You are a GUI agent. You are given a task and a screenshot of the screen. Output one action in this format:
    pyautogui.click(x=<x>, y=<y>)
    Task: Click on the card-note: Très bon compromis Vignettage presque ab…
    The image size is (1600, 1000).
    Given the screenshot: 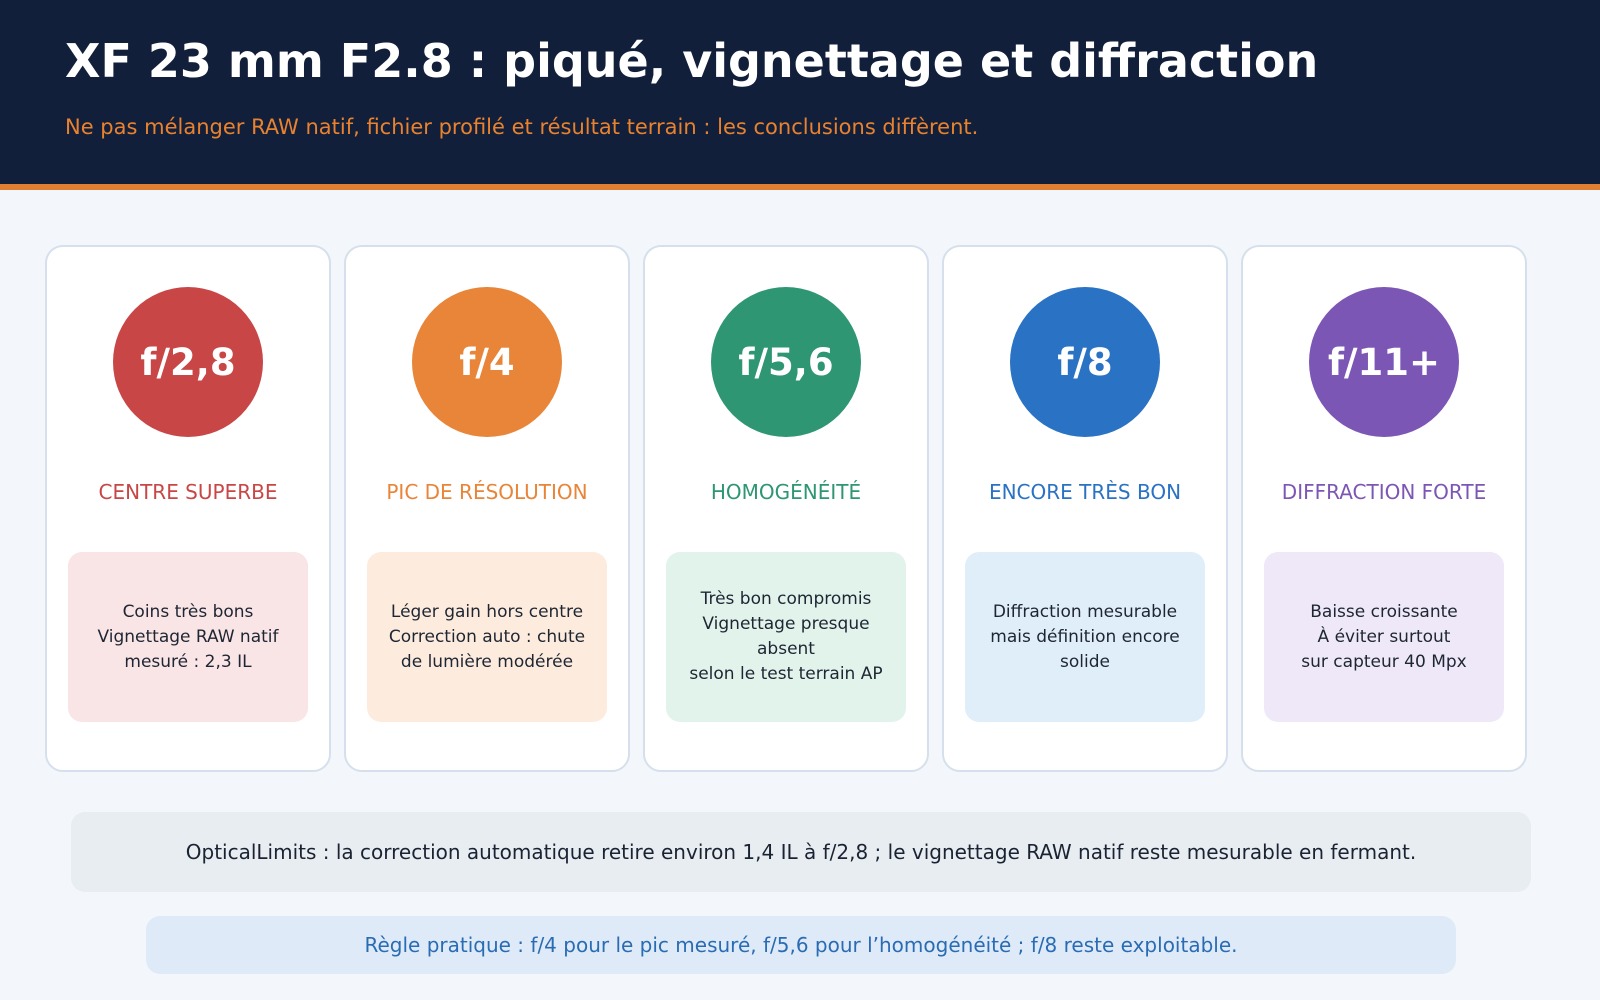 What is the action you would take?
    pyautogui.click(x=786, y=637)
    